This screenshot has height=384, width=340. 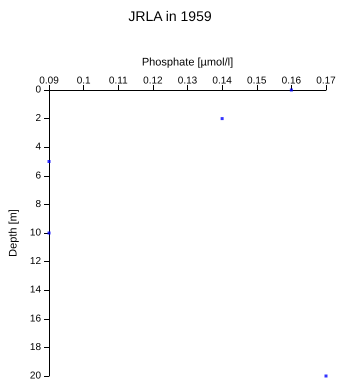 I want to click on x-tick-label: 0.11, so click(x=118, y=81).